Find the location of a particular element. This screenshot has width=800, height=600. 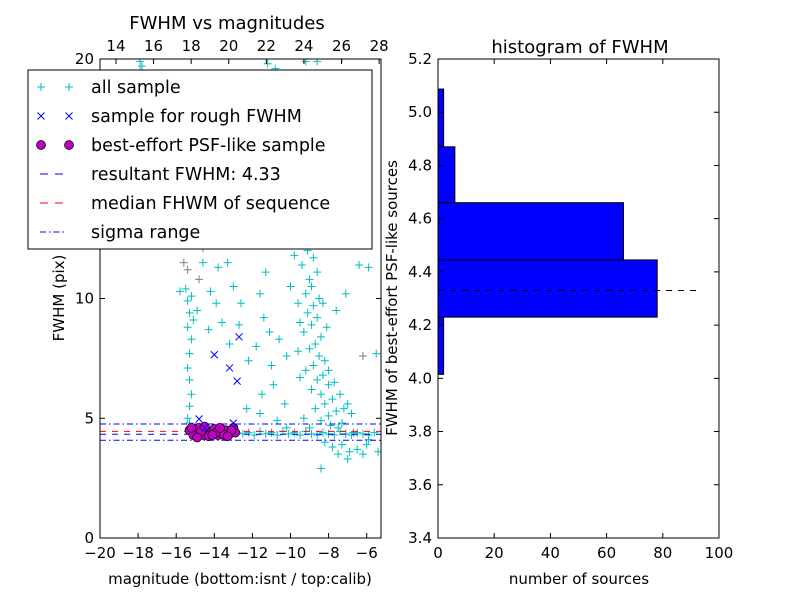

top-x-tick-label: 20 is located at coordinates (228, 46).